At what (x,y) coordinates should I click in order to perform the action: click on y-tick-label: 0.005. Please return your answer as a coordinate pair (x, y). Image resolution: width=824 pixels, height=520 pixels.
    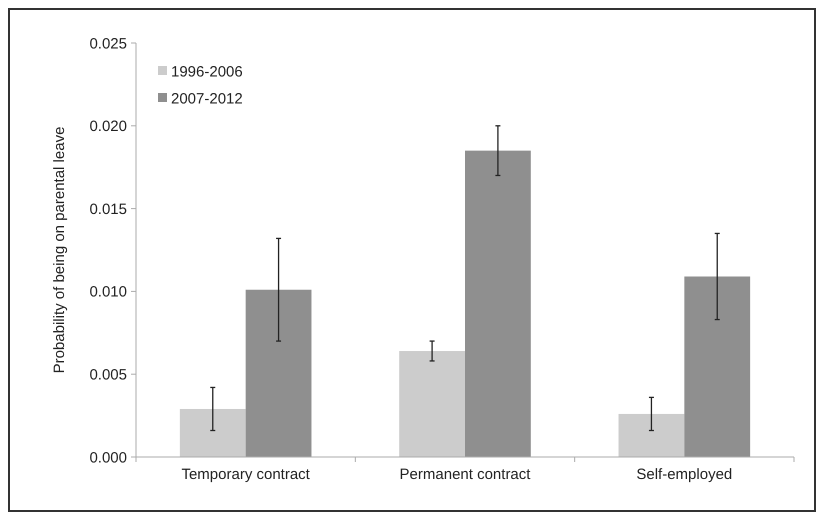
    Looking at the image, I should click on (108, 375).